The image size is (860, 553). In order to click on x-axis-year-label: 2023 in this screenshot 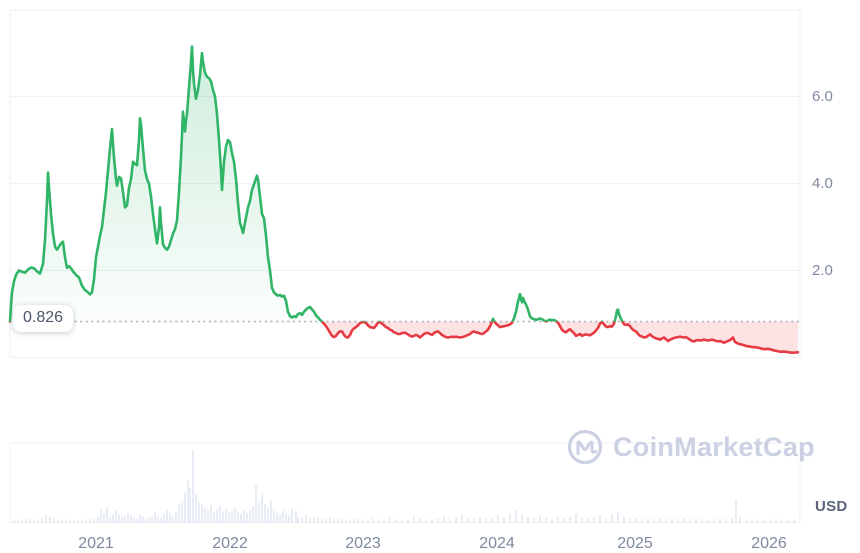, I will do `click(363, 543)`.